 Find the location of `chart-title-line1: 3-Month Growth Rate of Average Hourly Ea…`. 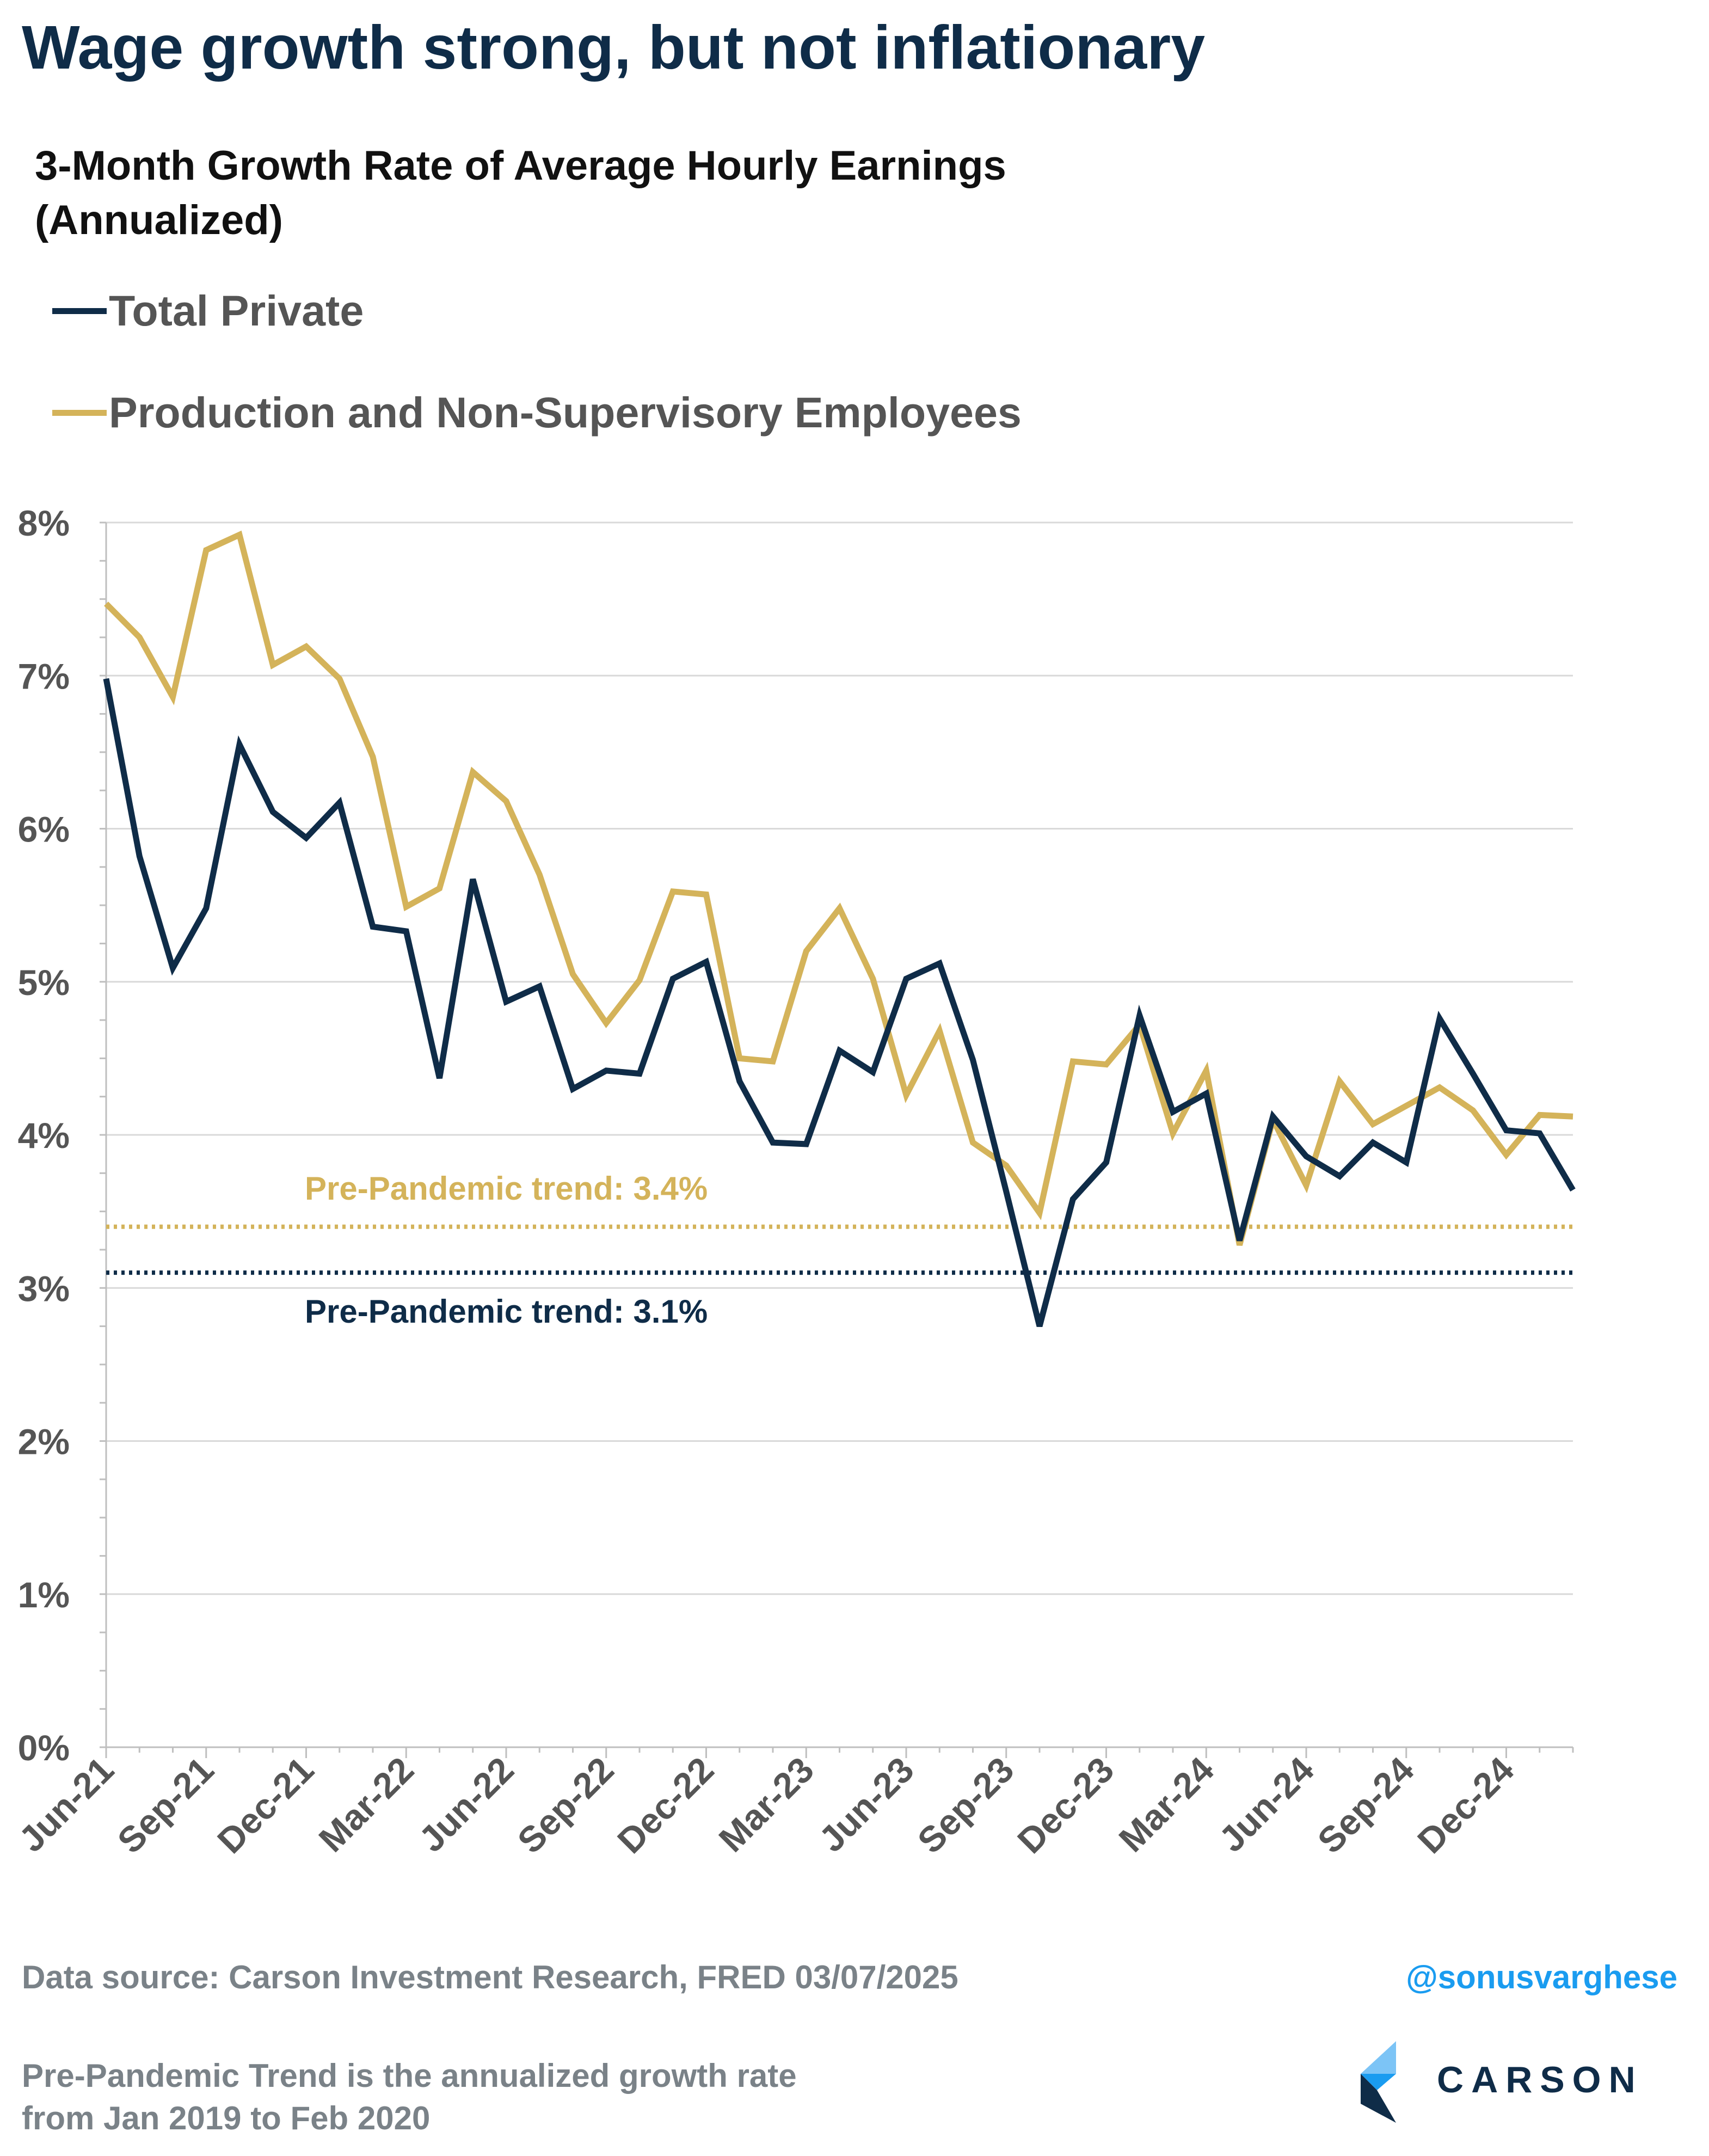

chart-title-line1: 3-Month Growth Rate of Average Hourly Ea… is located at coordinates (520, 166).